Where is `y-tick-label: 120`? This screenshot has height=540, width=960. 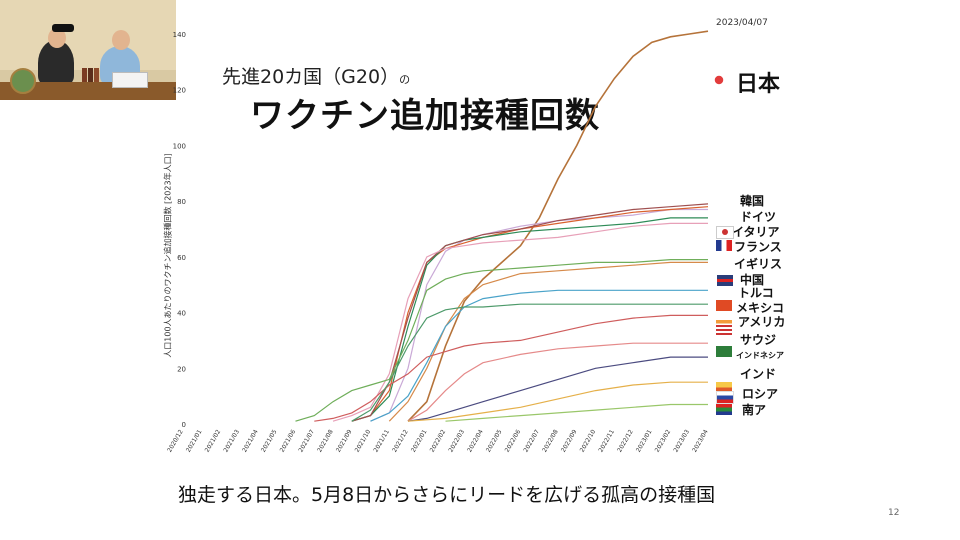 y-tick-label: 120 is located at coordinates (179, 91).